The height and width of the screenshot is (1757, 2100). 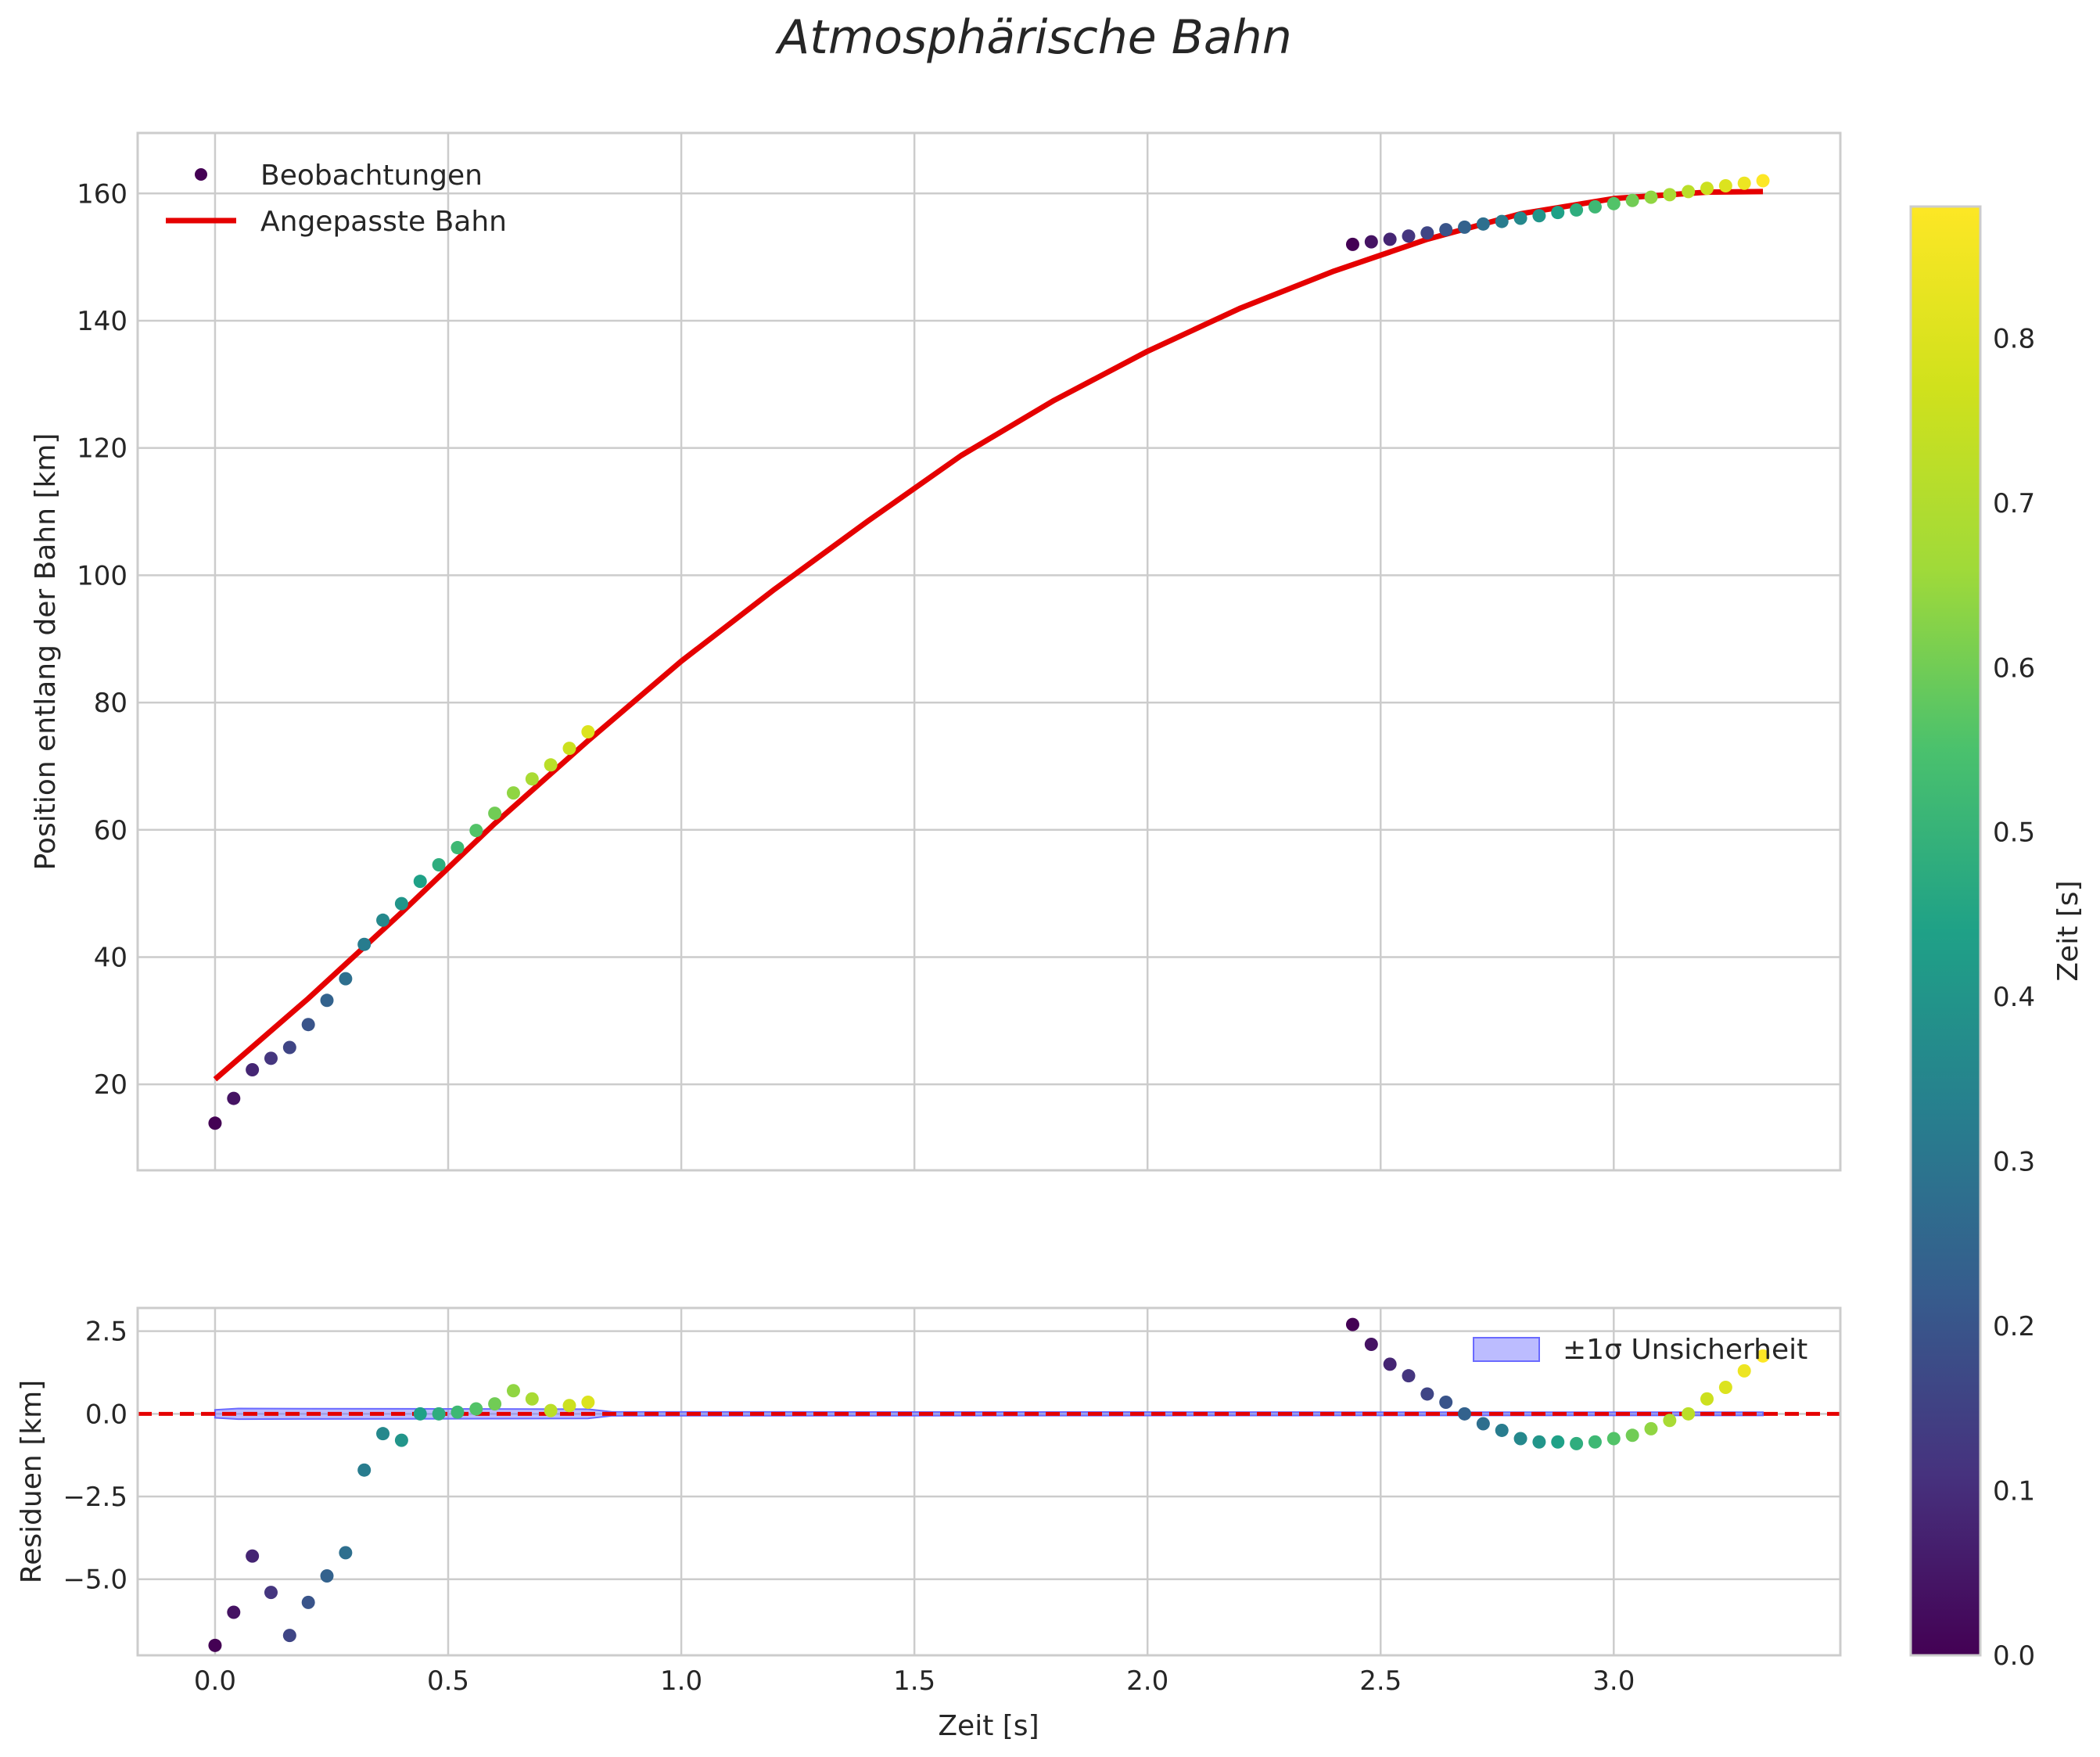 I want to click on legend-label-angepasste-bahn: Angepasste Bahn, so click(x=383, y=222).